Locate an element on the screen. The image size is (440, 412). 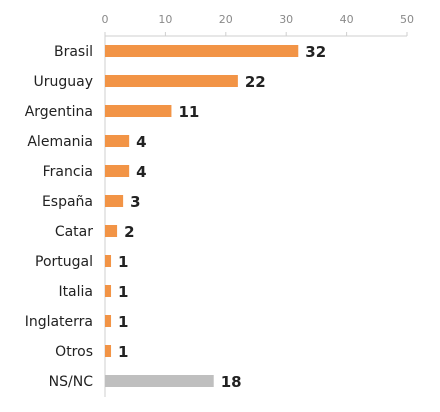
value-label: 22 is located at coordinates (255, 82).